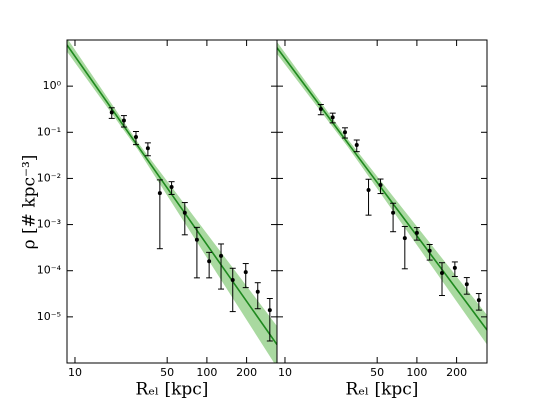 The height and width of the screenshot is (405, 540). What do you see at coordinates (49, 177) in the screenshot?
I see `y-tick-label: 10⁻²` at bounding box center [49, 177].